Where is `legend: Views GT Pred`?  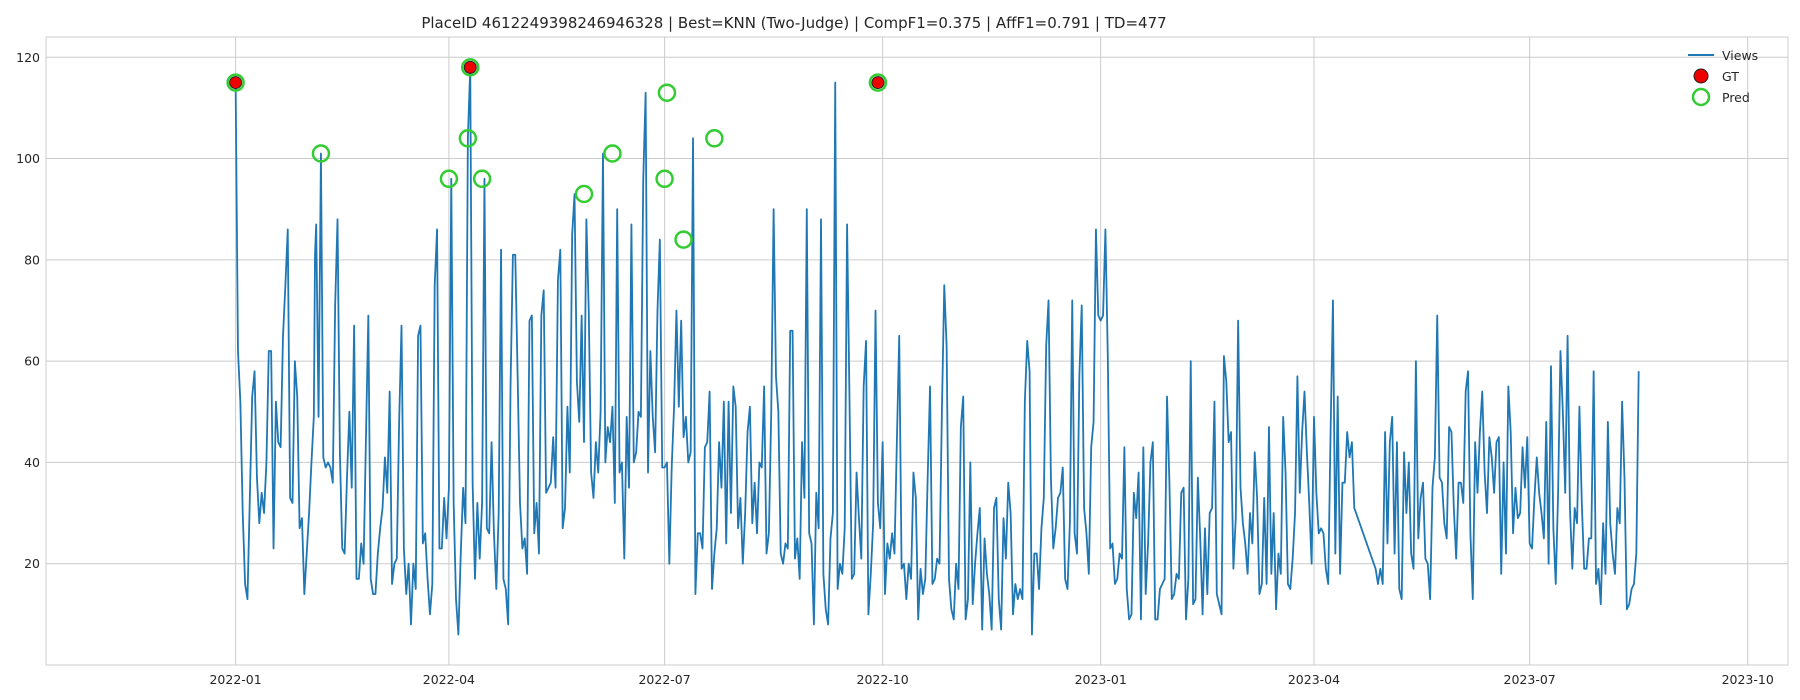 legend: Views GT Pred is located at coordinates (1723, 77).